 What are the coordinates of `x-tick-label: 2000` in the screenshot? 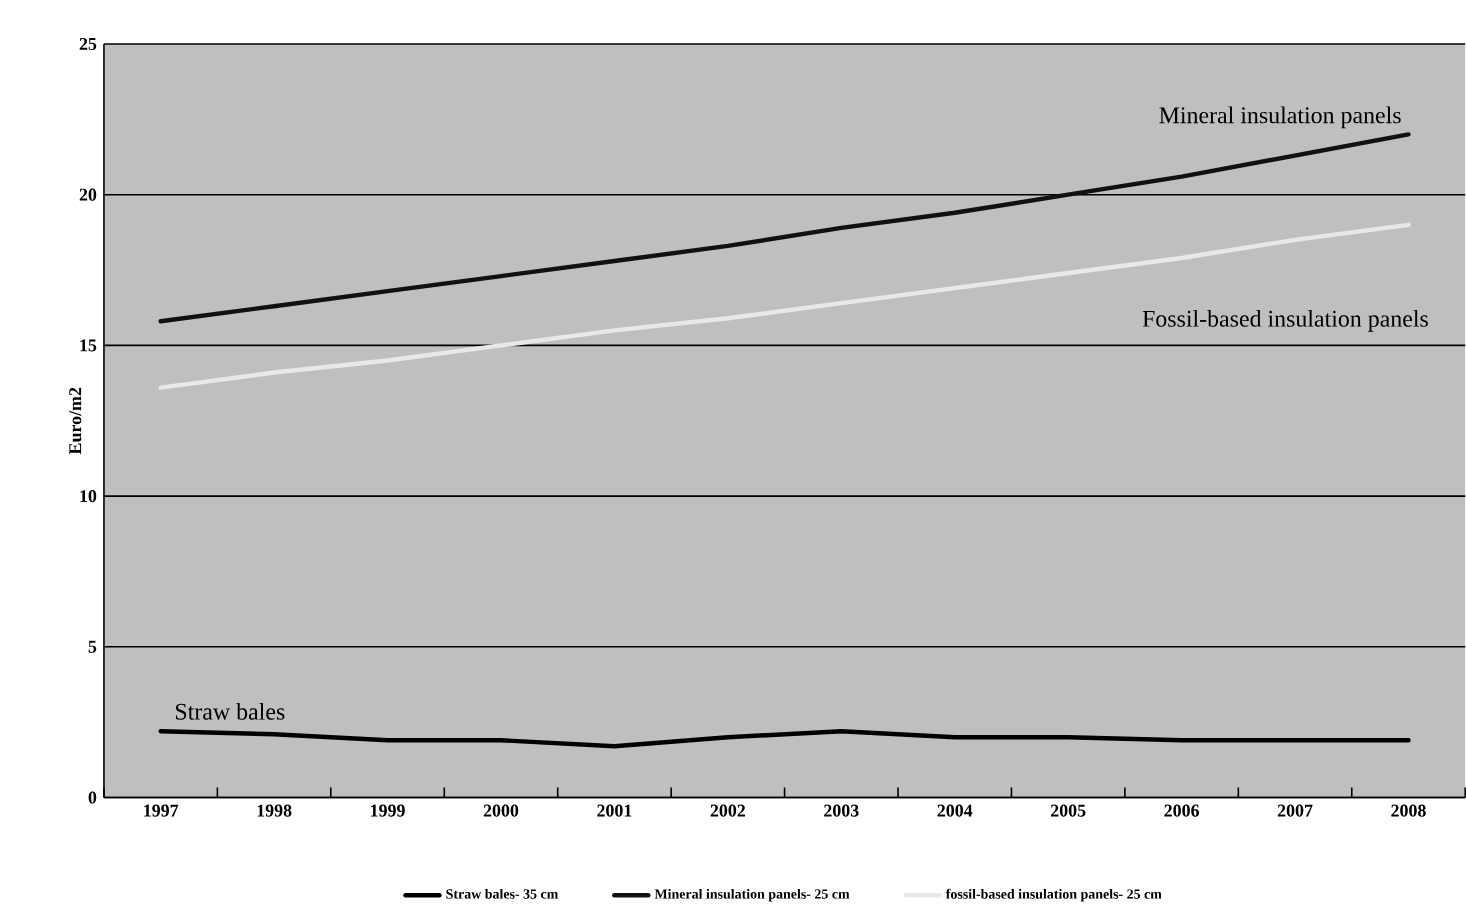 It's located at (501, 810).